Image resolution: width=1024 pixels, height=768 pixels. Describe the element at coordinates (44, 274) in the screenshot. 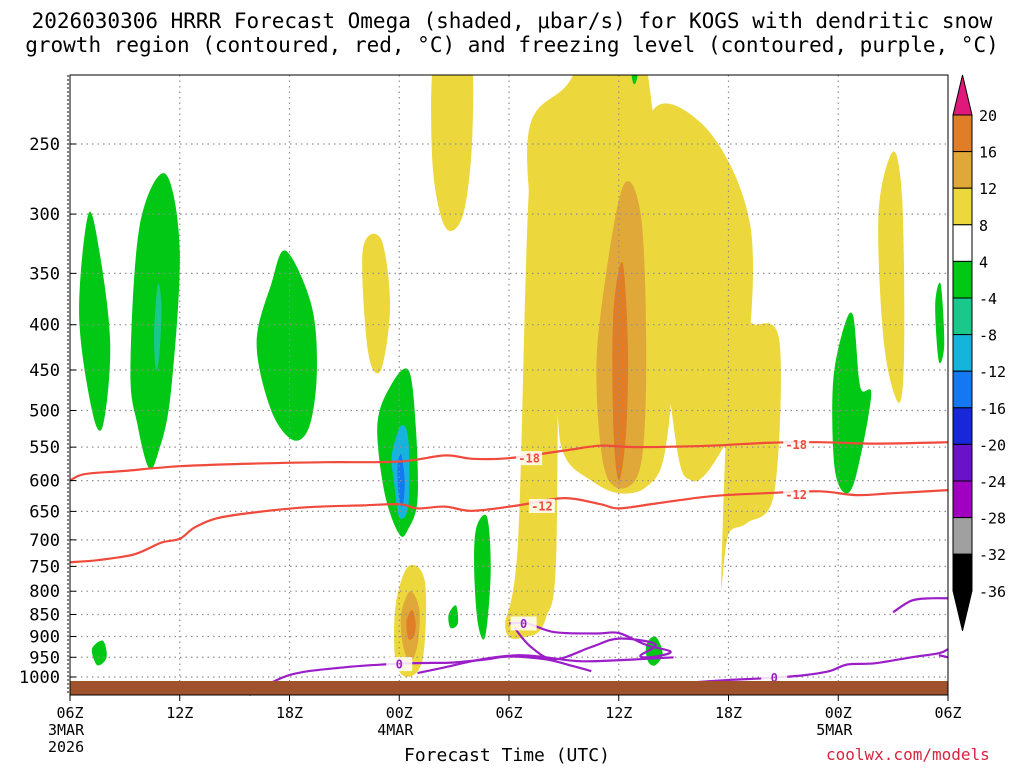

I see `ytick-label-350: 350` at that location.